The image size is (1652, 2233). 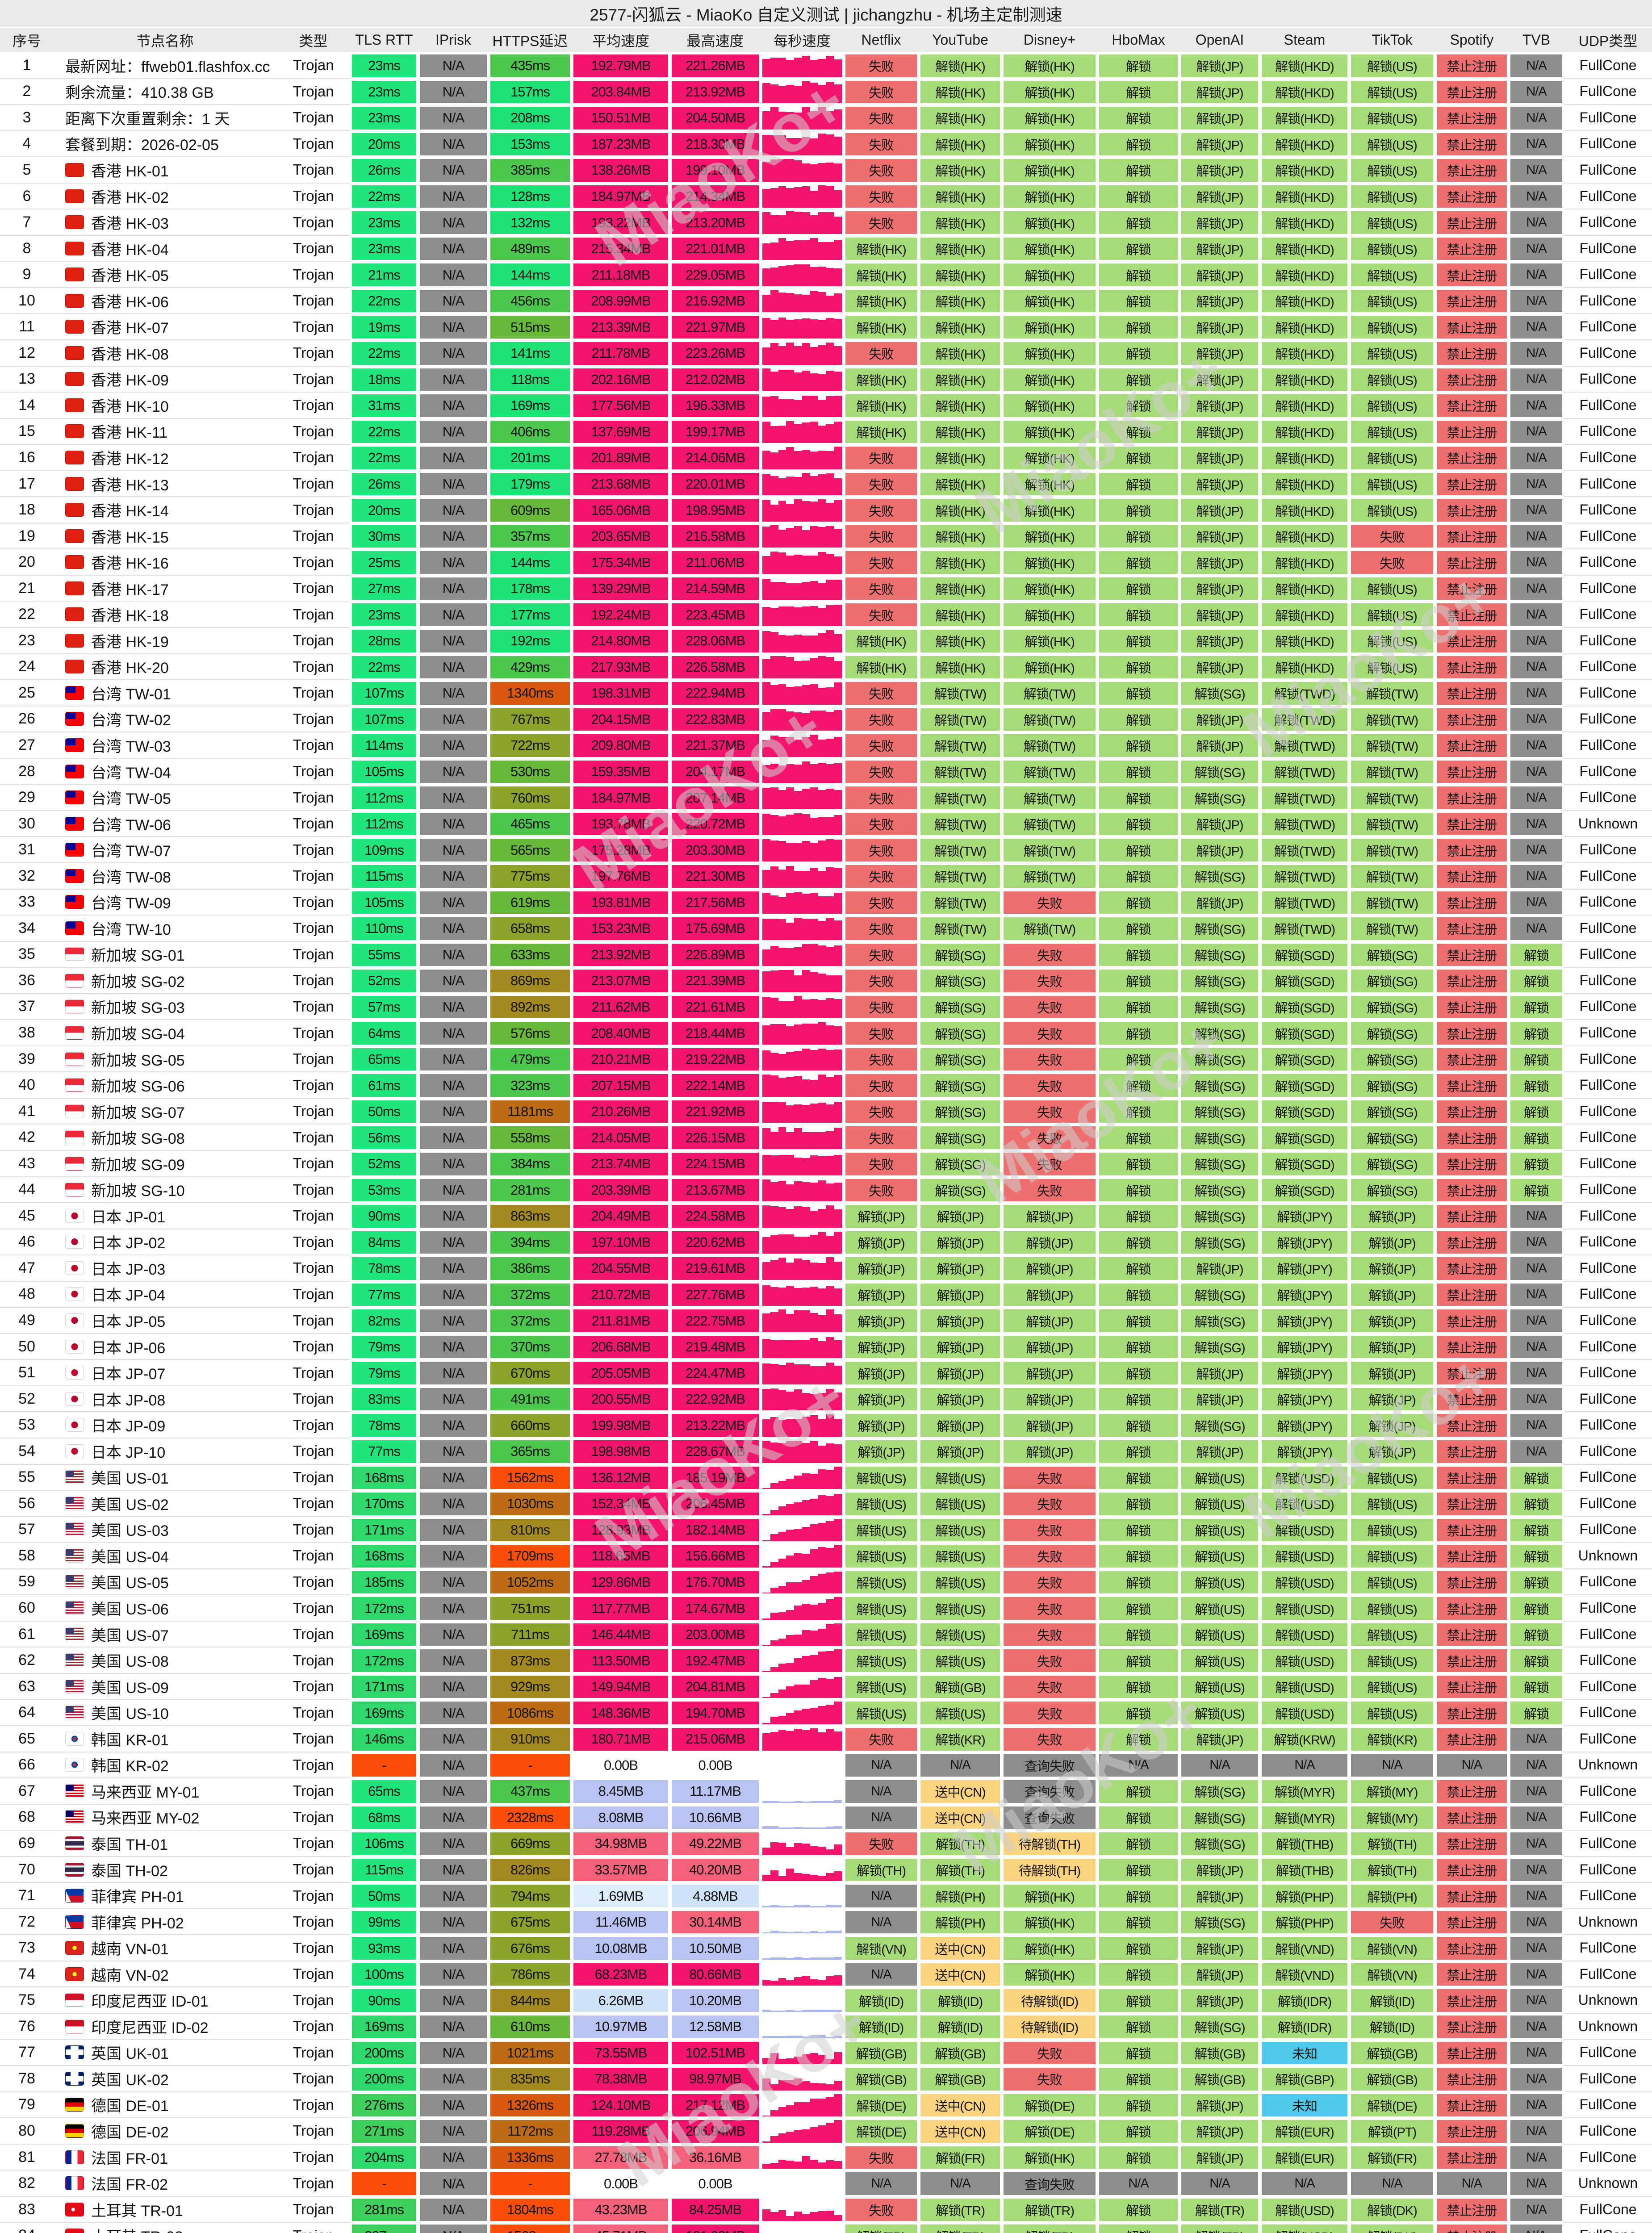 I want to click on cell-index: 3, so click(x=27, y=118).